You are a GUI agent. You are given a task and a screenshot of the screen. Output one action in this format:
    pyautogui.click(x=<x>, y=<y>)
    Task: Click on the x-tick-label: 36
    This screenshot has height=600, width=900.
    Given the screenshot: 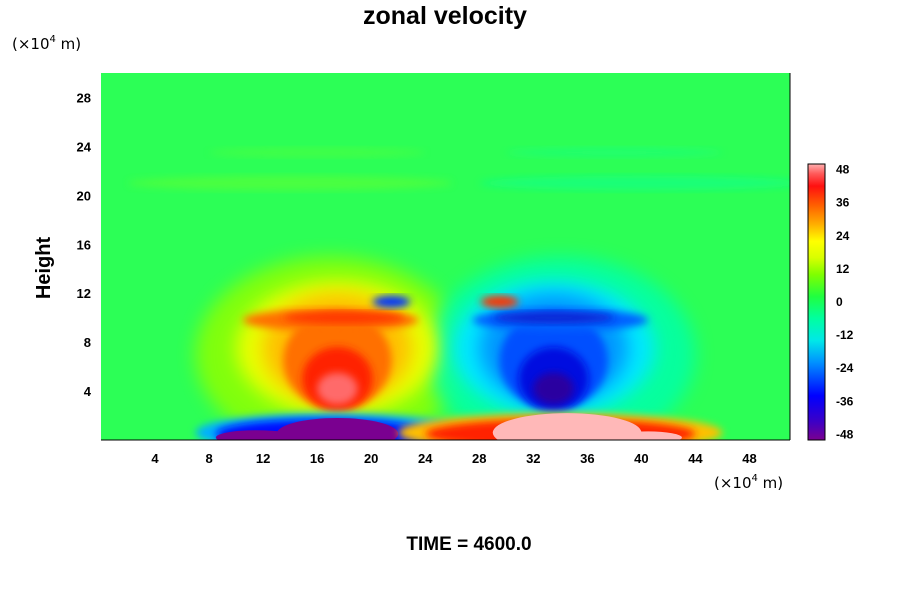 What is the action you would take?
    pyautogui.click(x=587, y=458)
    